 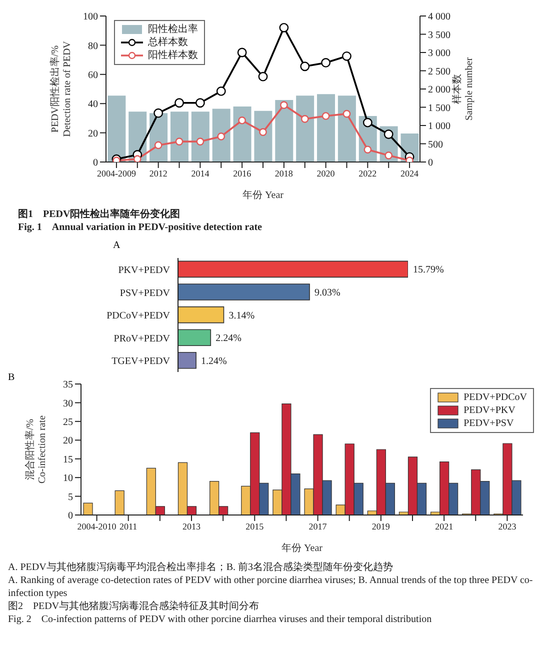 What do you see at coordinates (439, 54) in the screenshot?
I see `y2-tick-label: 3 000` at bounding box center [439, 54].